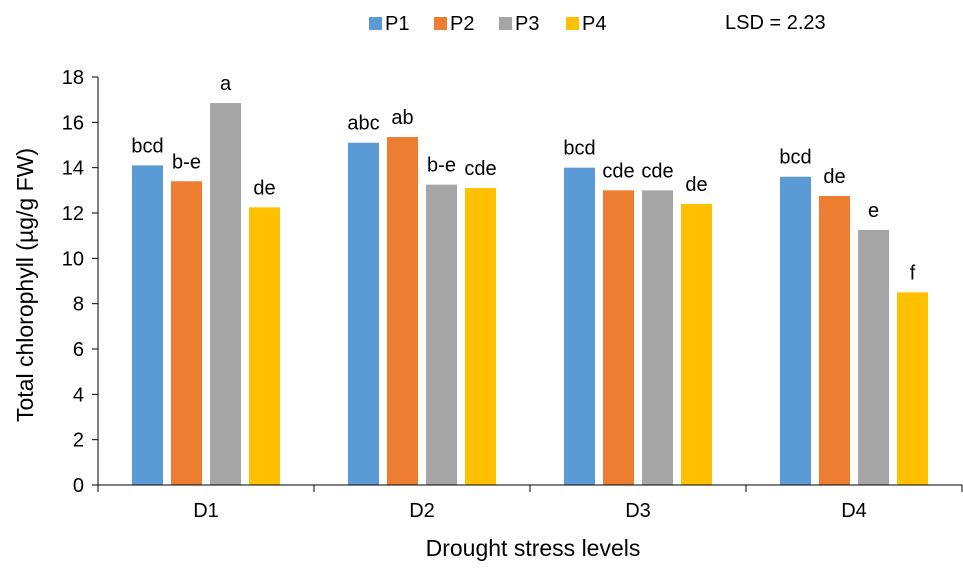 The height and width of the screenshot is (569, 963). I want to click on bar-p1-d4, so click(795, 330).